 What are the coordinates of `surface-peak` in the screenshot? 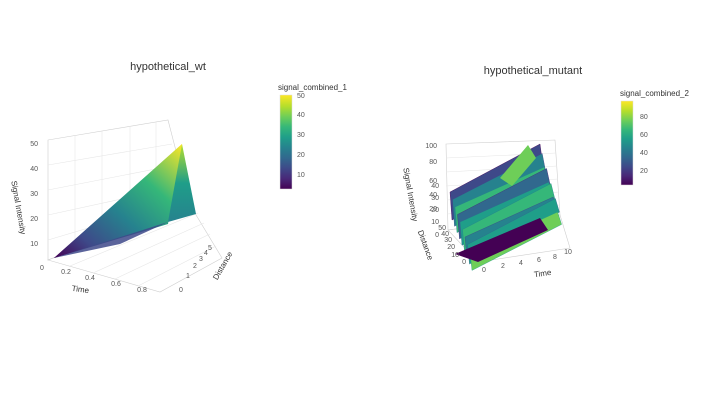 It's located at (518, 165).